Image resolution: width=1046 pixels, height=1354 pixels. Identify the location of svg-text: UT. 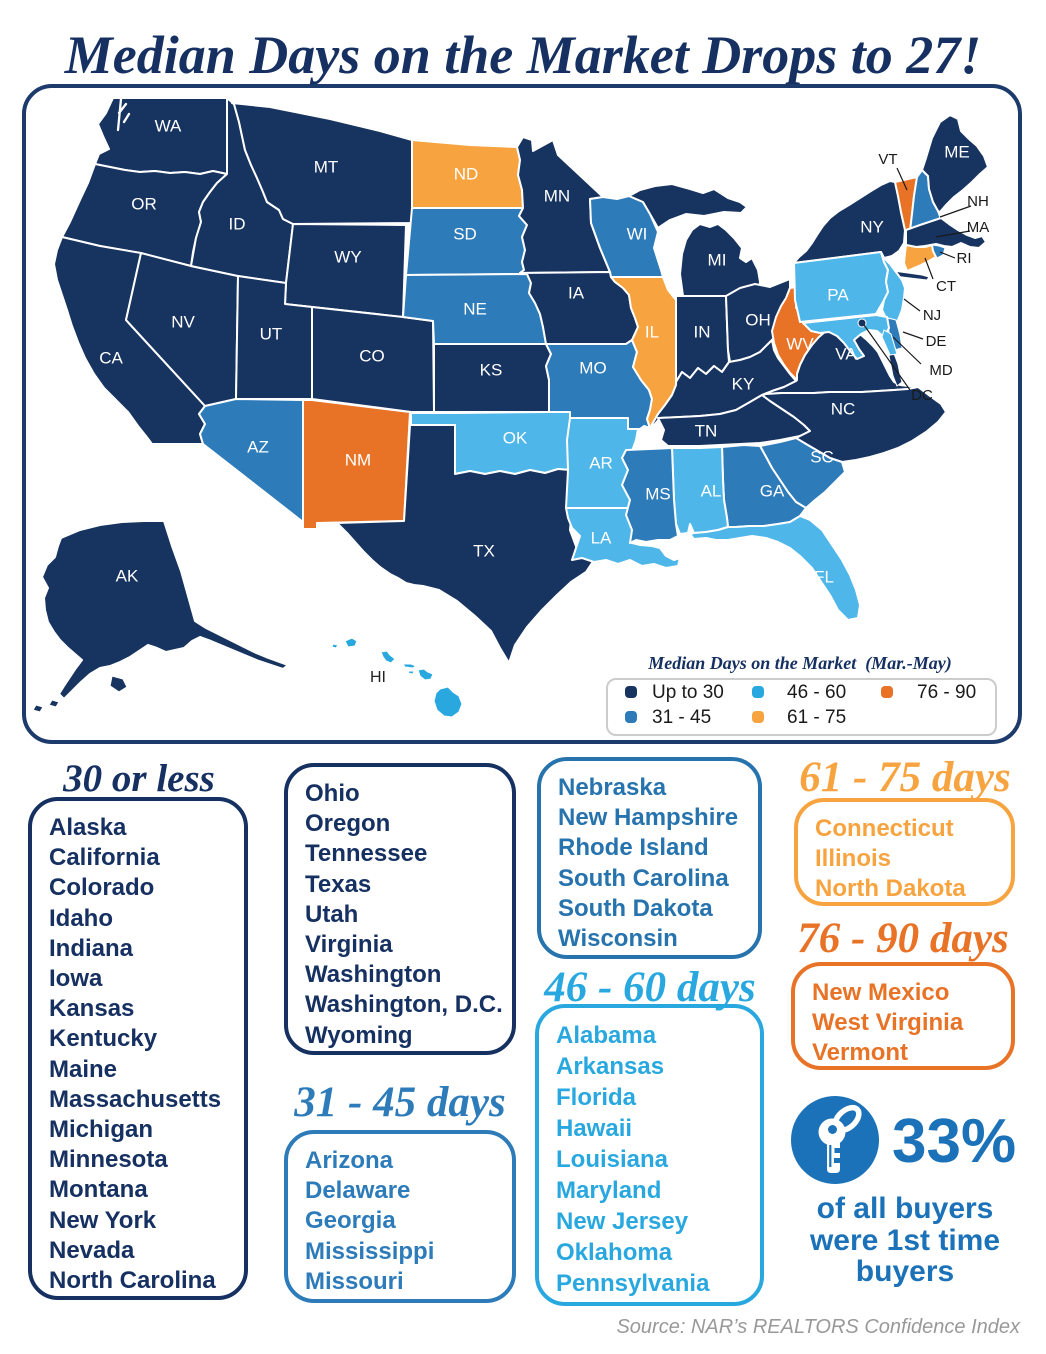
(271, 333).